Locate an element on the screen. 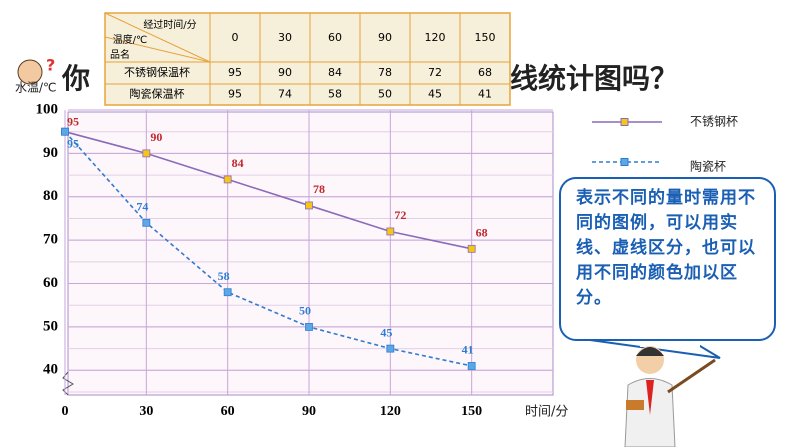 The height and width of the screenshot is (447, 794). teacher is located at coordinates (670, 396).